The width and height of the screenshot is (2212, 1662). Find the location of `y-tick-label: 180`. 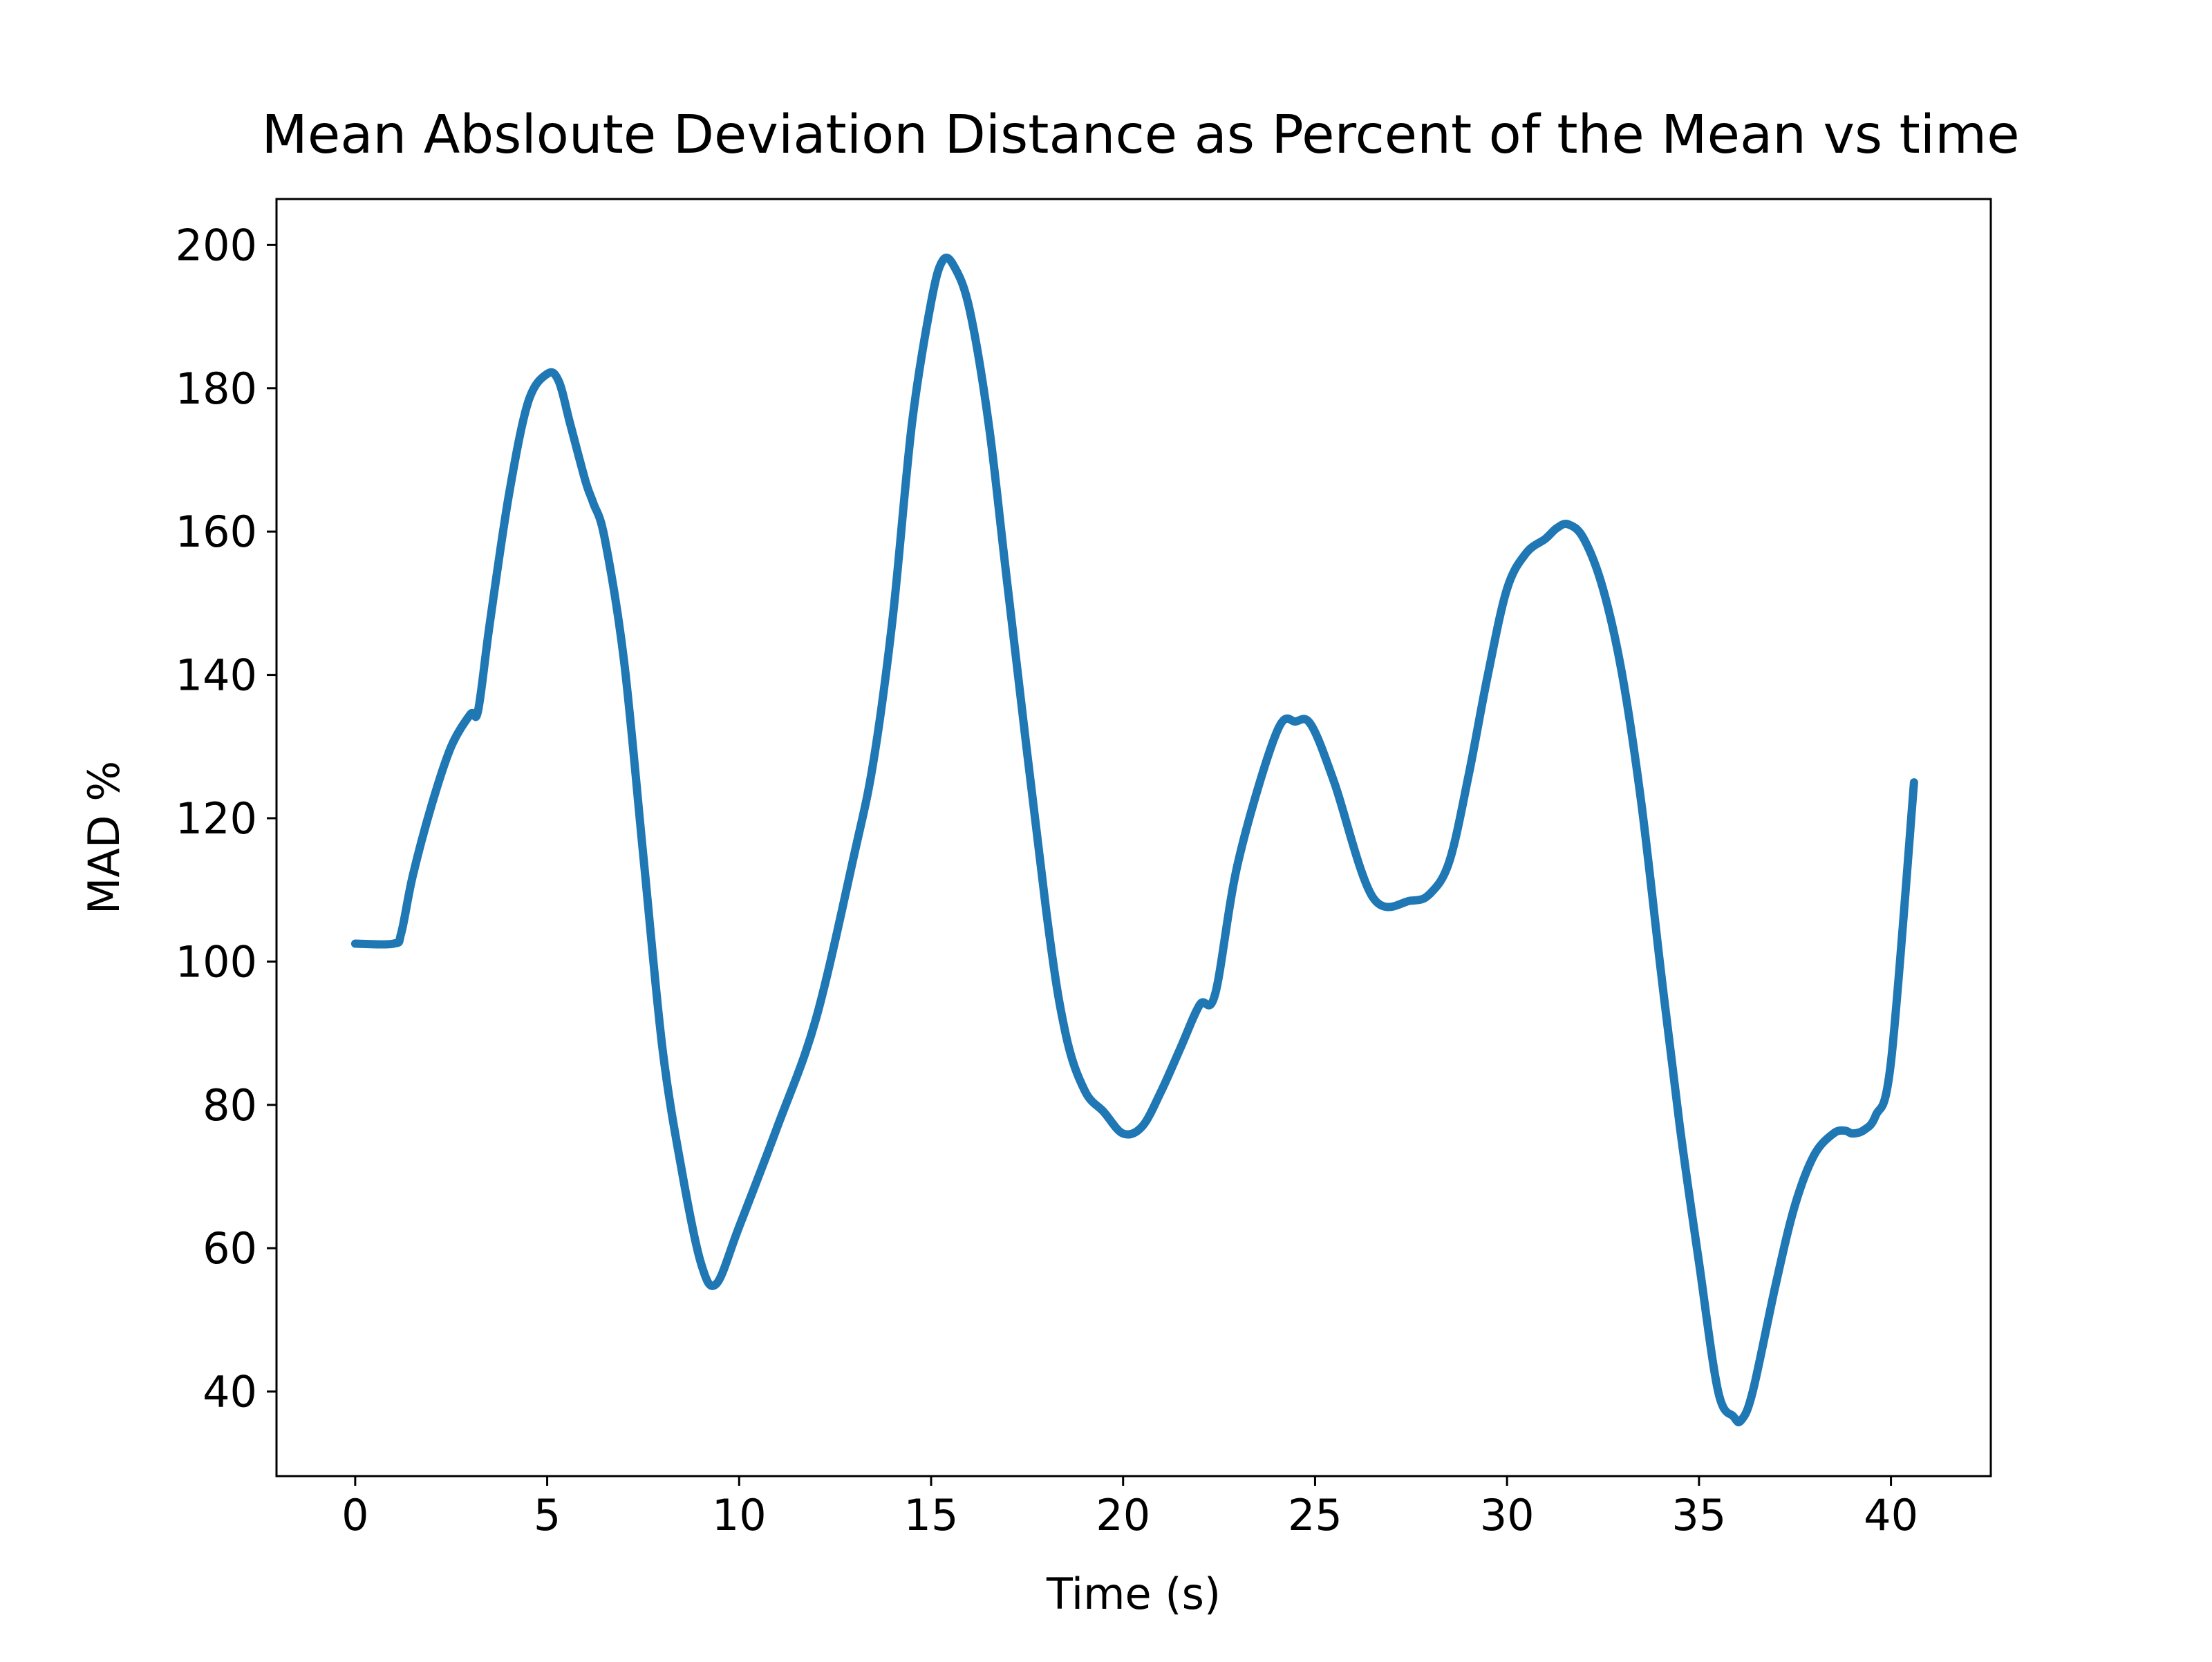

y-tick-label: 180 is located at coordinates (216, 388).